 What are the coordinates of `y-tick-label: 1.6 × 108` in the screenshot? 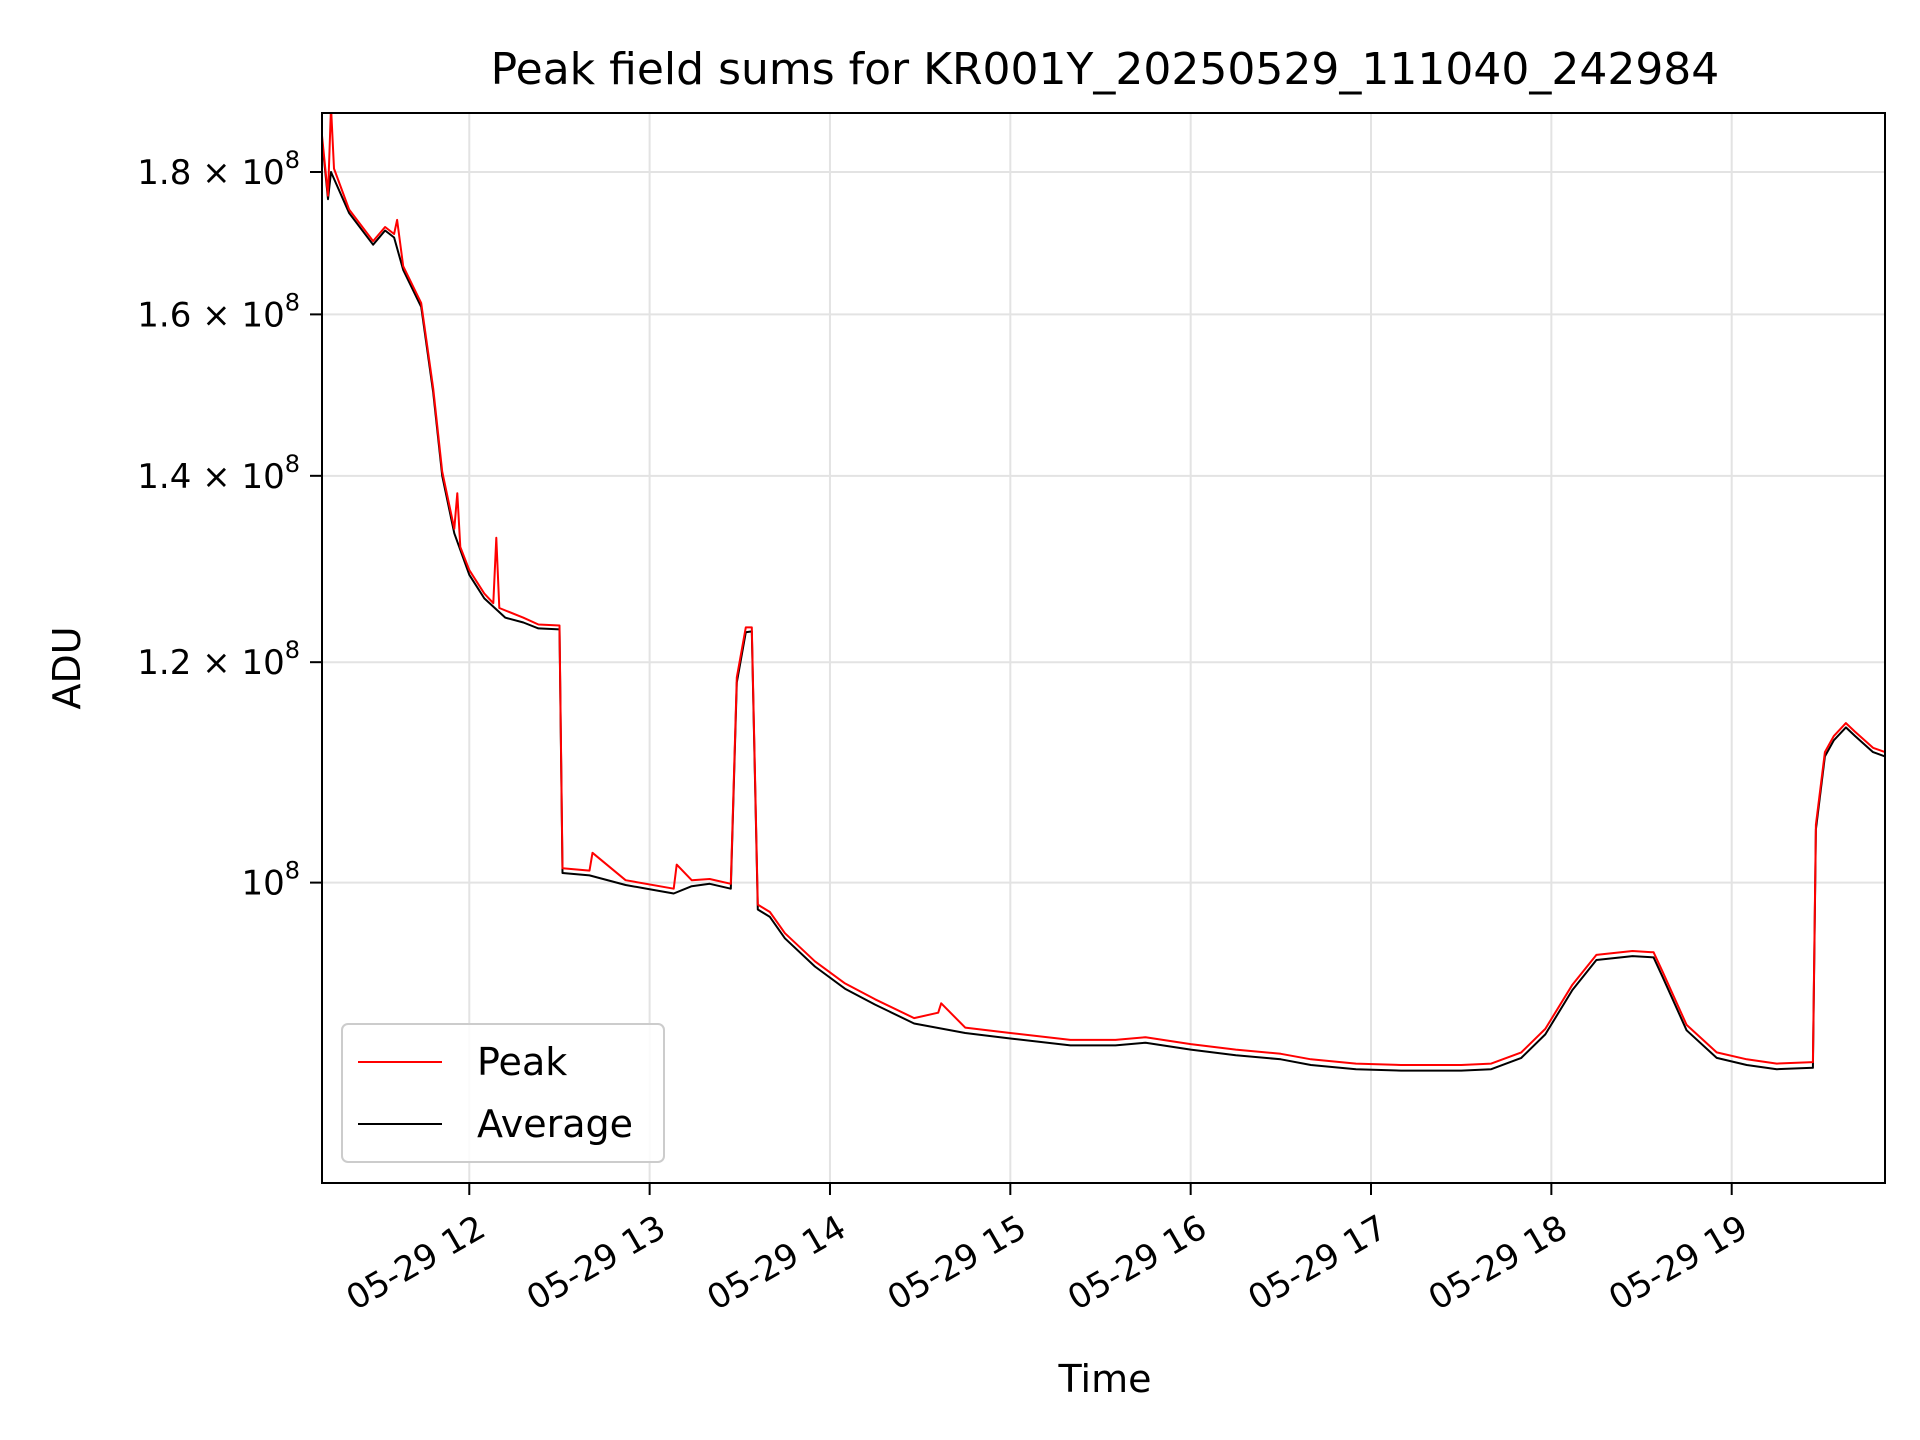 It's located at (218, 311).